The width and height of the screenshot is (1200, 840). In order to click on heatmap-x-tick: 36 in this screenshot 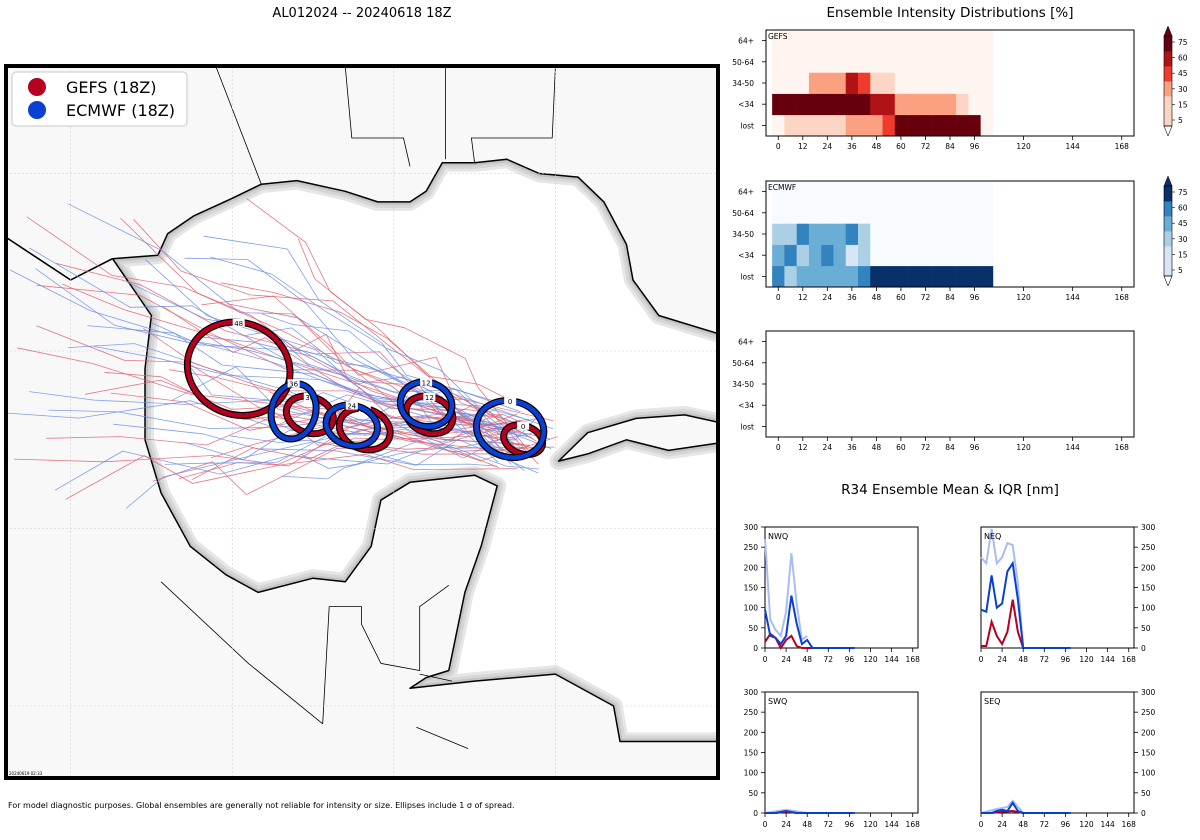, I will do `click(852, 297)`.